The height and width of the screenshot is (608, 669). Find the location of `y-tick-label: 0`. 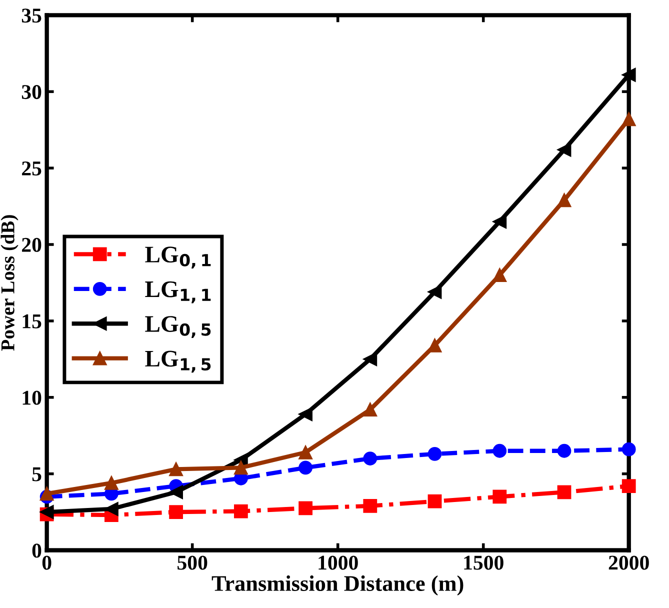

y-tick-label: 0 is located at coordinates (37, 551).